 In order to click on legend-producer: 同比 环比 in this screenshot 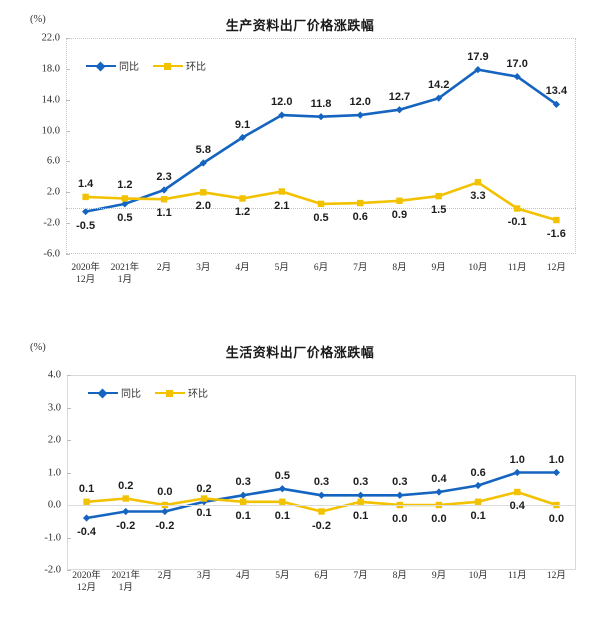, I will do `click(146, 65)`.